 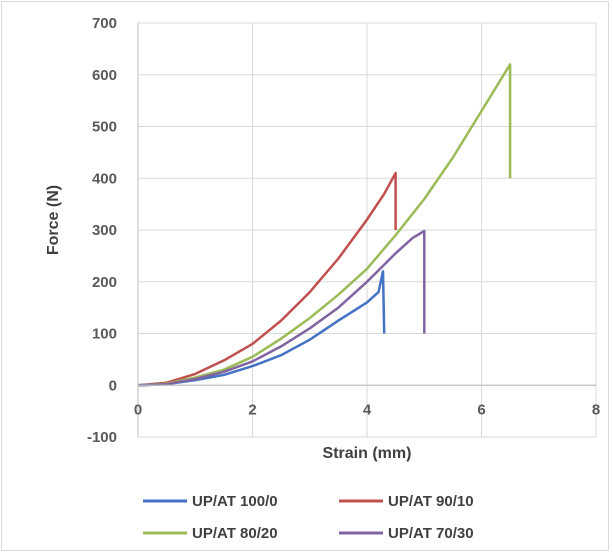 I want to click on x-tick-label: 2, so click(x=252, y=409).